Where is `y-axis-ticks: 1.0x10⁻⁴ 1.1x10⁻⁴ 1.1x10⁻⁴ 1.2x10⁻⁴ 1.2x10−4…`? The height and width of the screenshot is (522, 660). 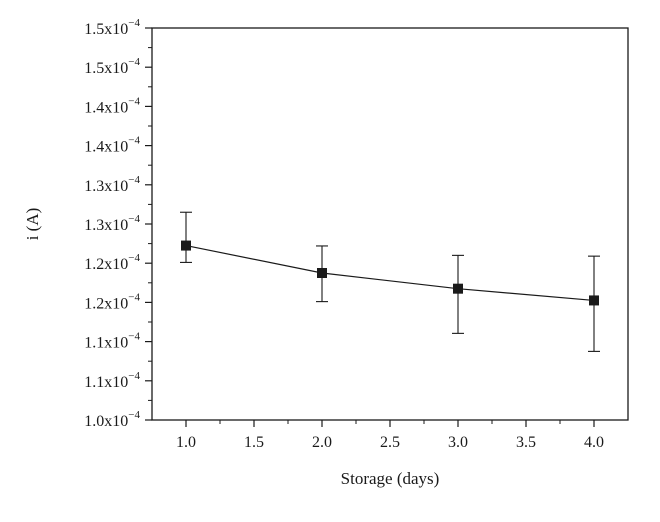 y-axis-ticks: 1.0x10⁻⁴ 1.1x10⁻⁴ 1.1x10⁻⁴ 1.2x10⁻⁴ 1.2x10−4… is located at coordinates (118, 223).